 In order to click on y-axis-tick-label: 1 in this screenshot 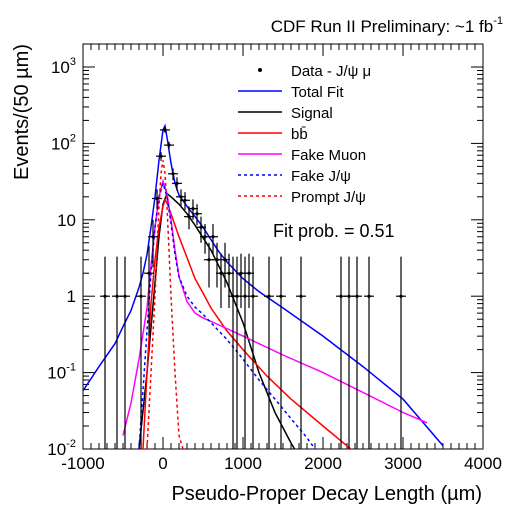, I will do `click(71, 296)`.